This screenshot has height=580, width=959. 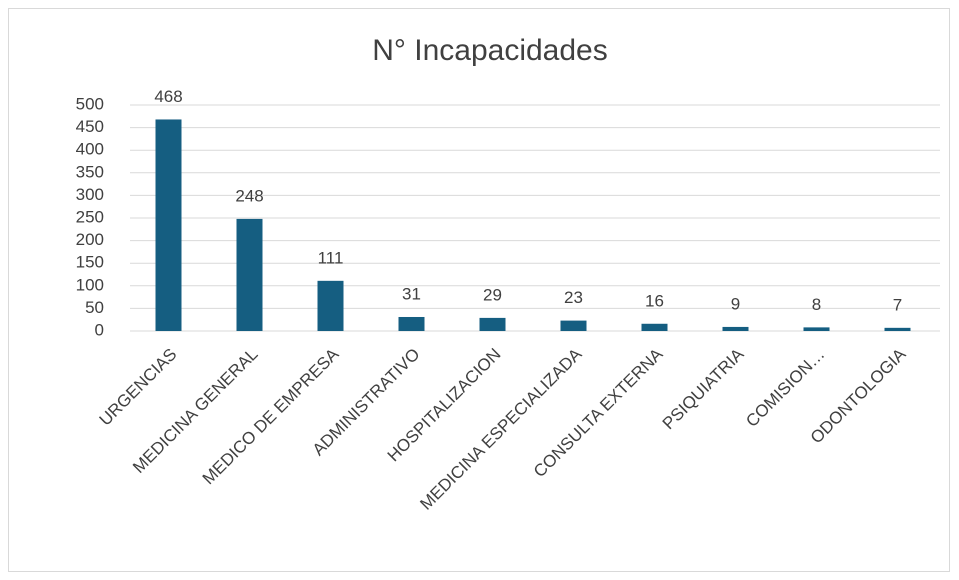 What do you see at coordinates (90, 126) in the screenshot?
I see `y-tick-label: 450` at bounding box center [90, 126].